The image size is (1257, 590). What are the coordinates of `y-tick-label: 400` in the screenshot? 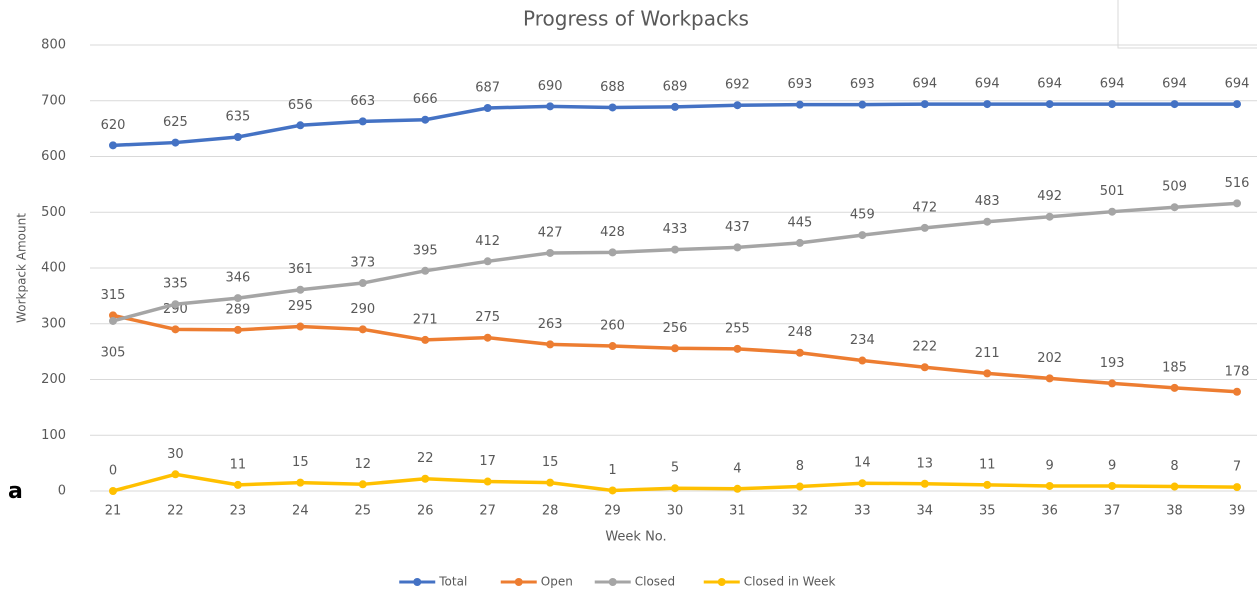 It's located at (53, 268).